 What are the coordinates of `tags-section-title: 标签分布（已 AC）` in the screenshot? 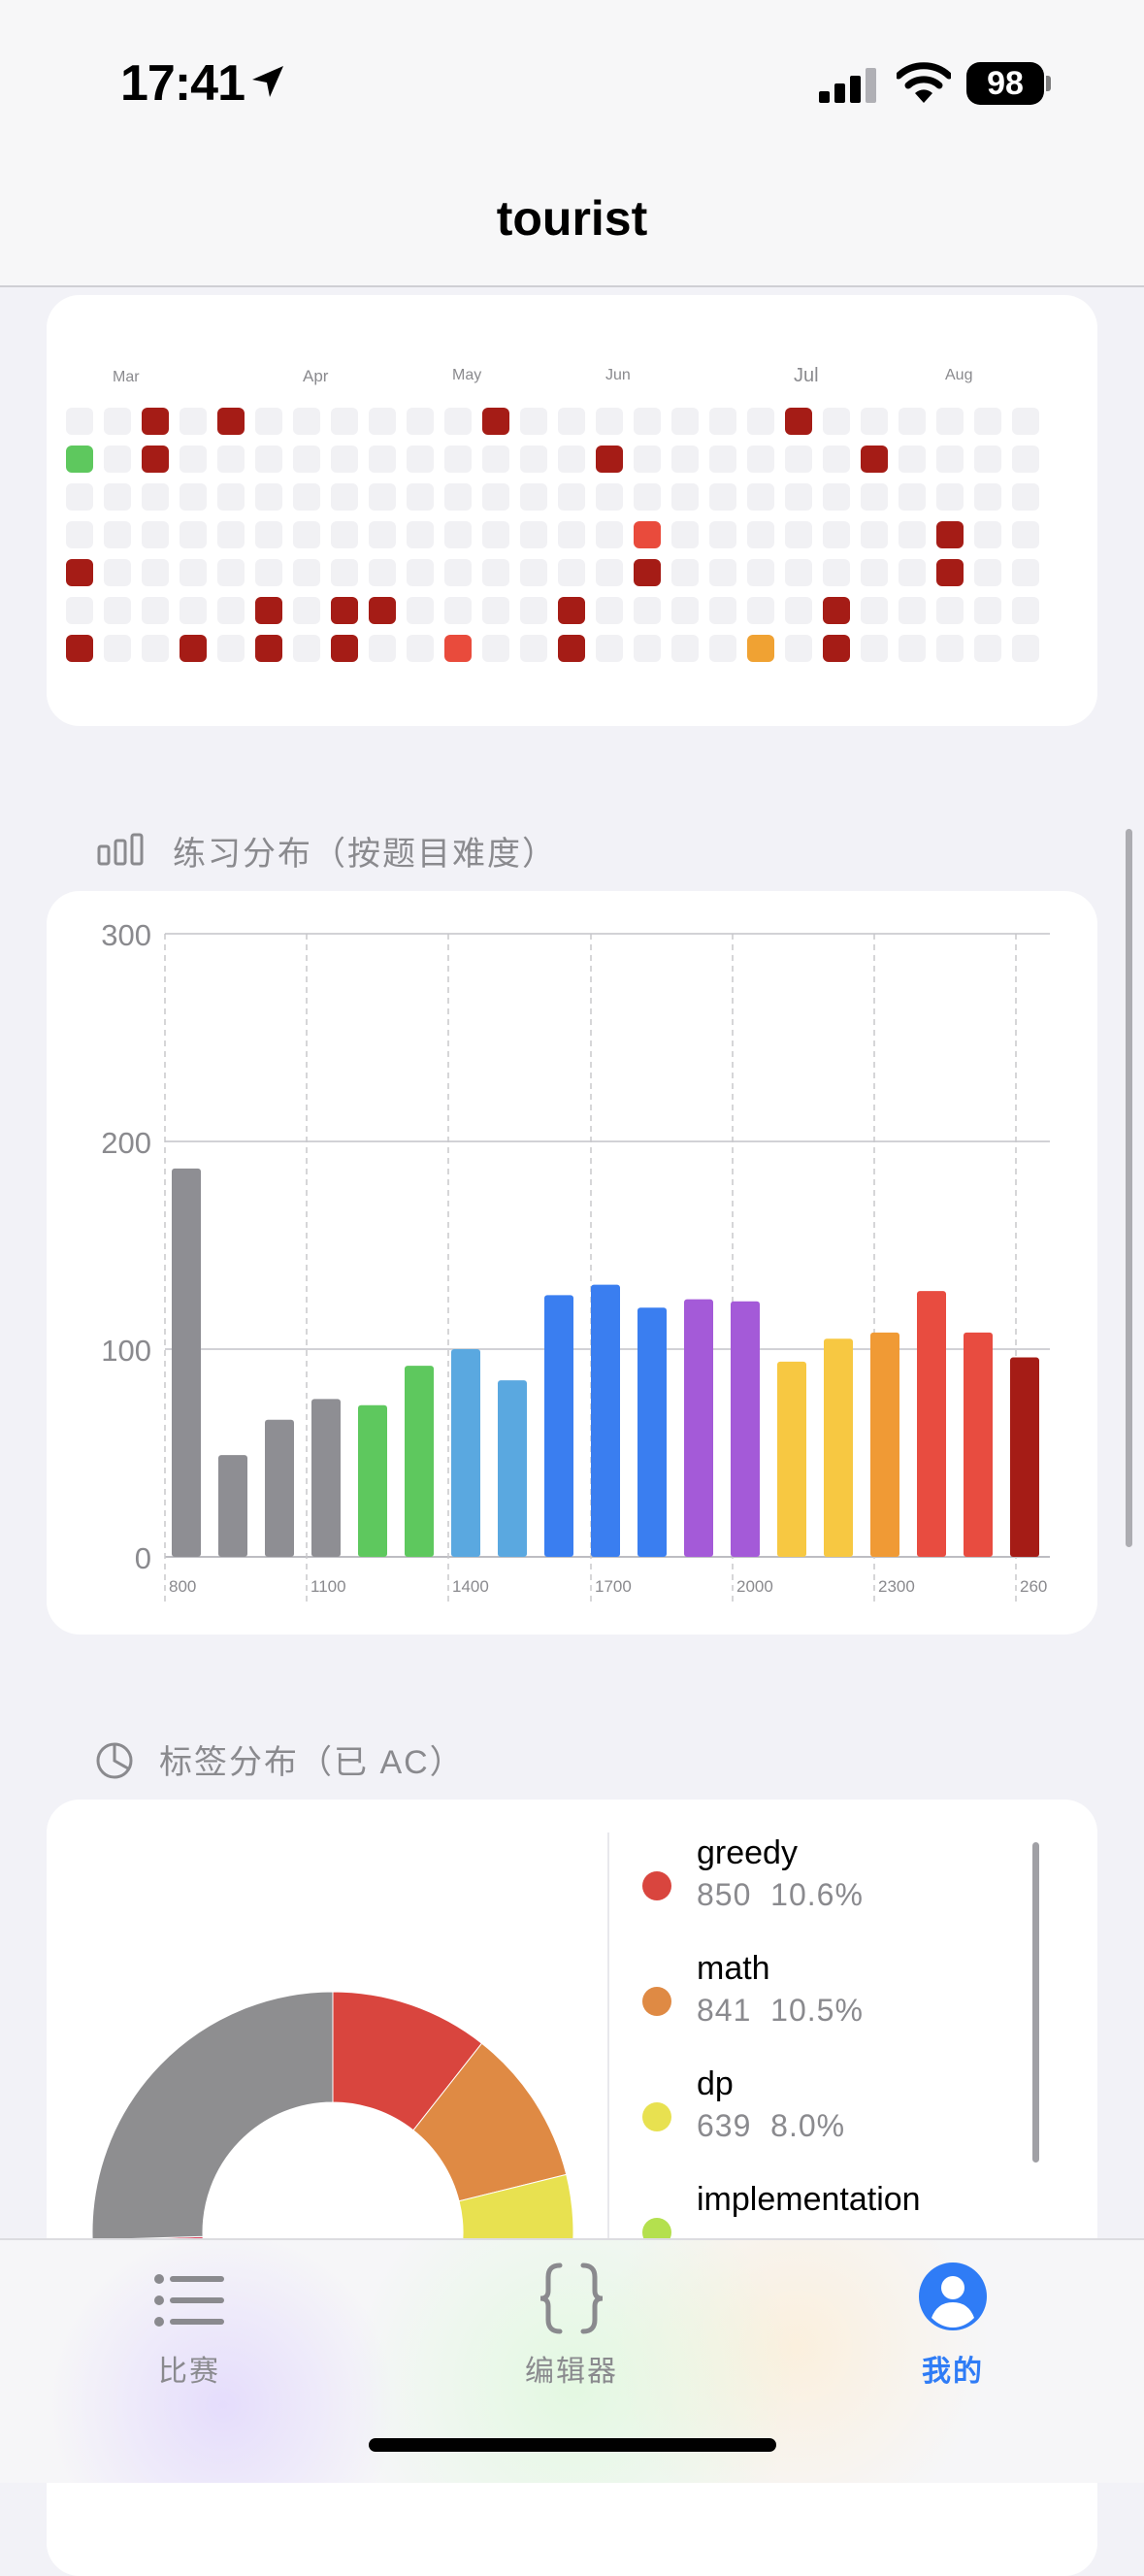 It's located at (312, 1762).